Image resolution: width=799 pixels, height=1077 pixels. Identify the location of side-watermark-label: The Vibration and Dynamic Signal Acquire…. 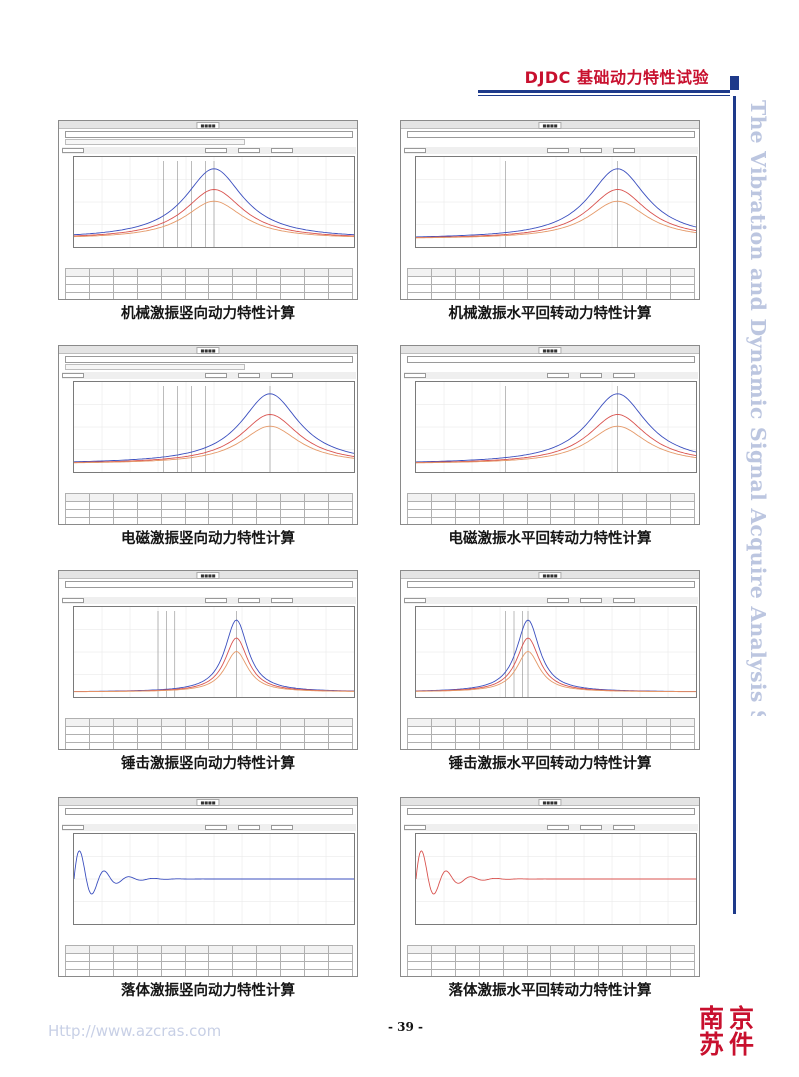
(758, 408).